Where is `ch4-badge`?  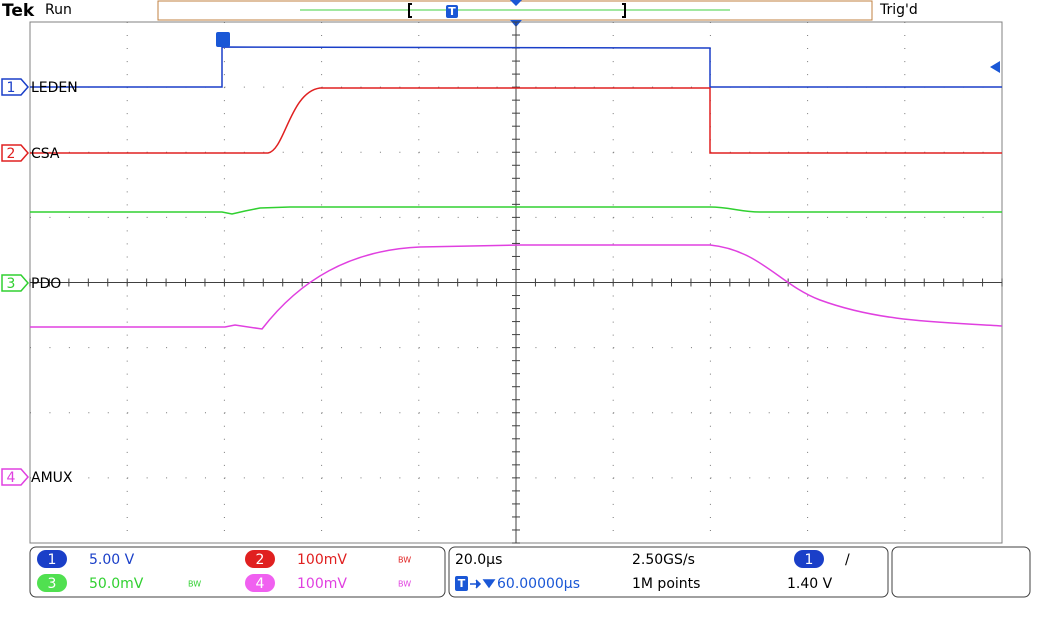
ch4-badge is located at coordinates (260, 583).